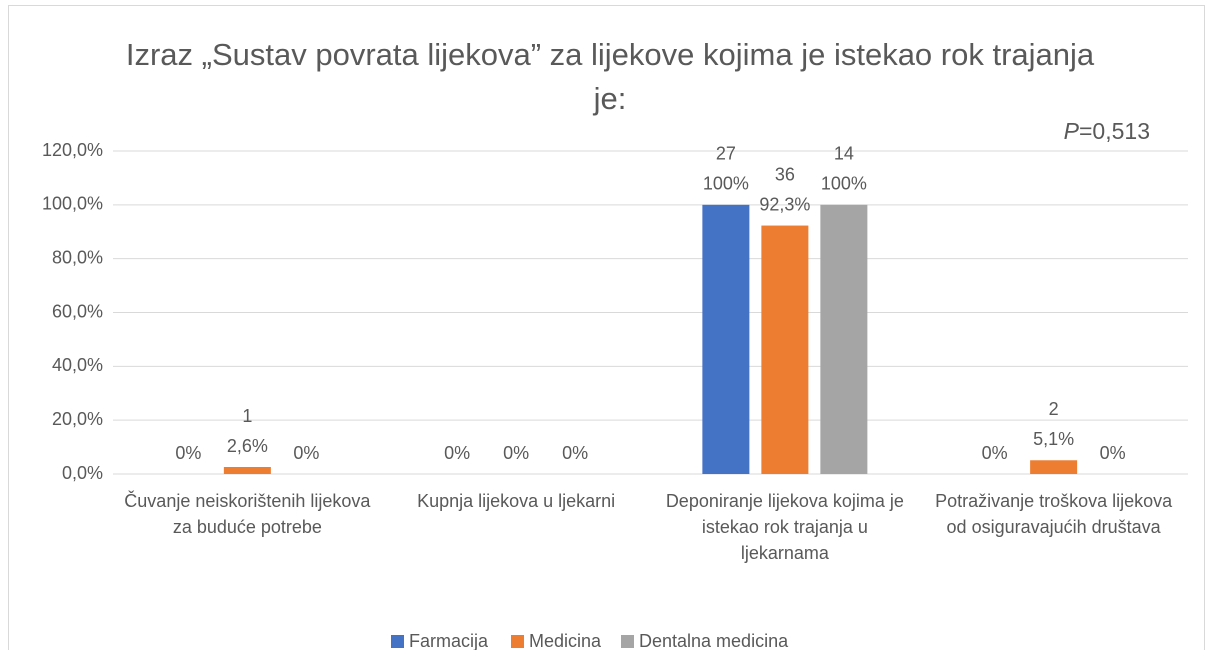 The image size is (1212, 650). Describe the element at coordinates (77, 257) in the screenshot. I see `y-tick-label: 80,0%` at that location.